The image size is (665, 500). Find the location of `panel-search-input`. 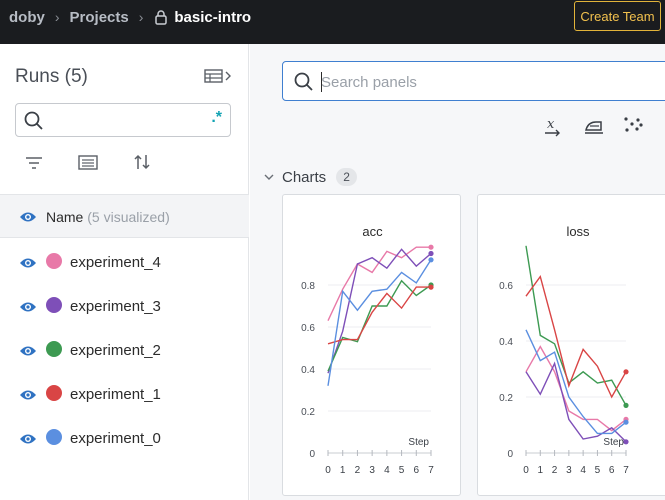

panel-search-input is located at coordinates (486, 82).